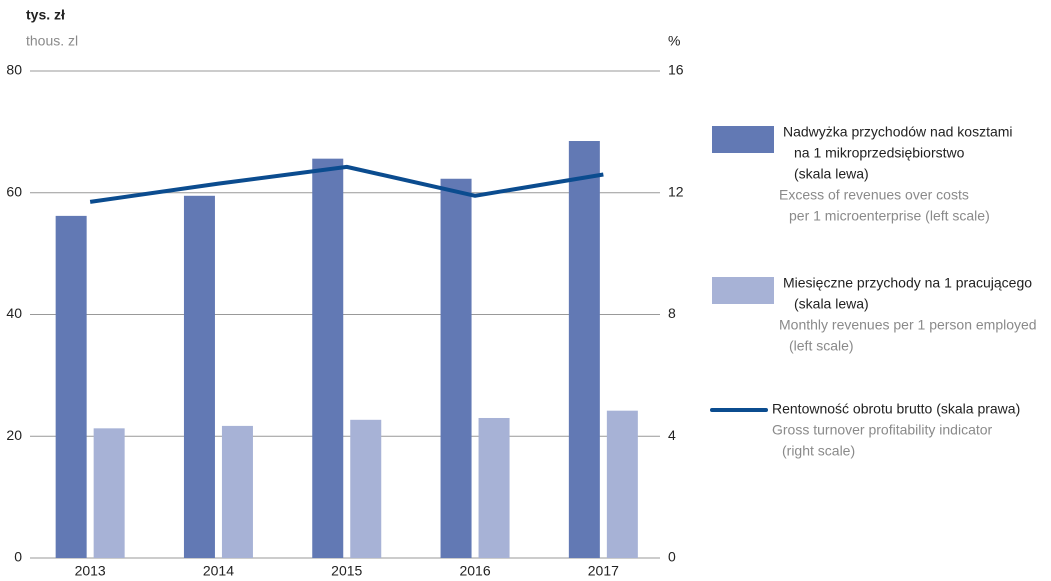  I want to click on y2-tick-label: 8, so click(672, 313).